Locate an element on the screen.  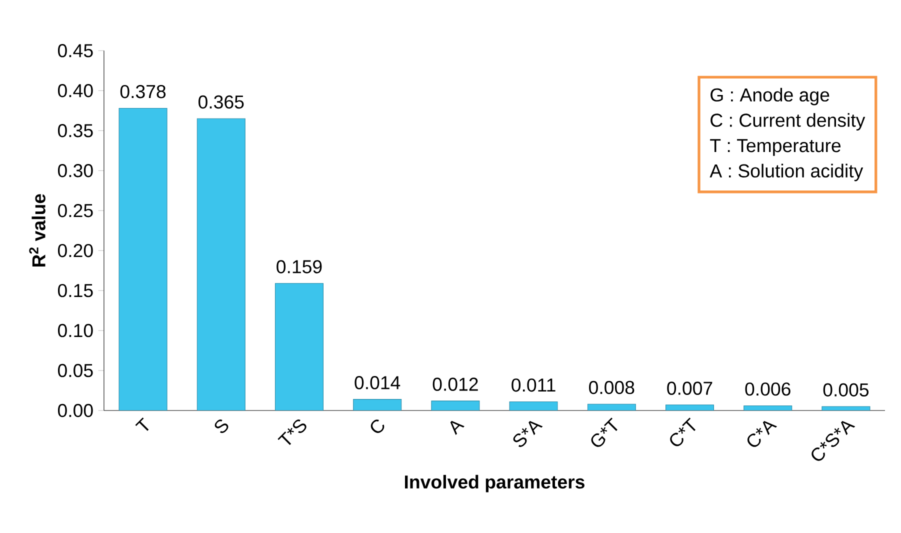
y-tick-label: 0.00 is located at coordinates (75, 411).